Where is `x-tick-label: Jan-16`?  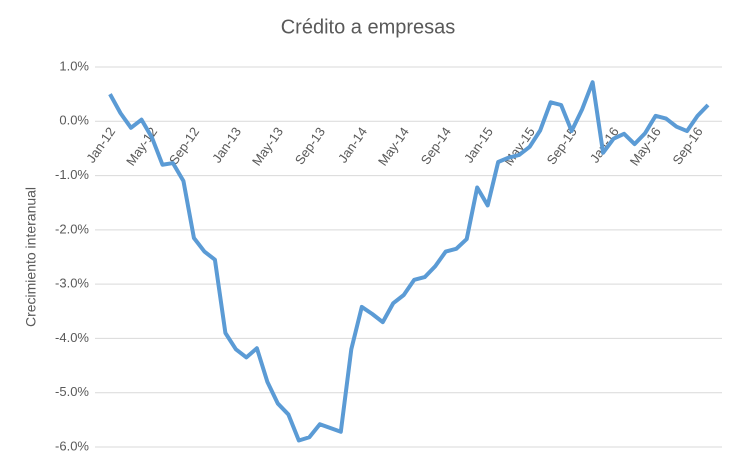
x-tick-label: Jan-16 is located at coordinates (604, 144).